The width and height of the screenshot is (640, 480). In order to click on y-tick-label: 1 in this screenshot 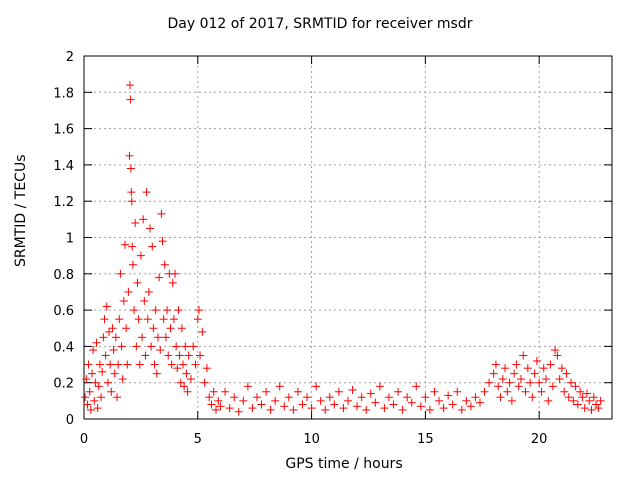, I will do `click(70, 239)`.